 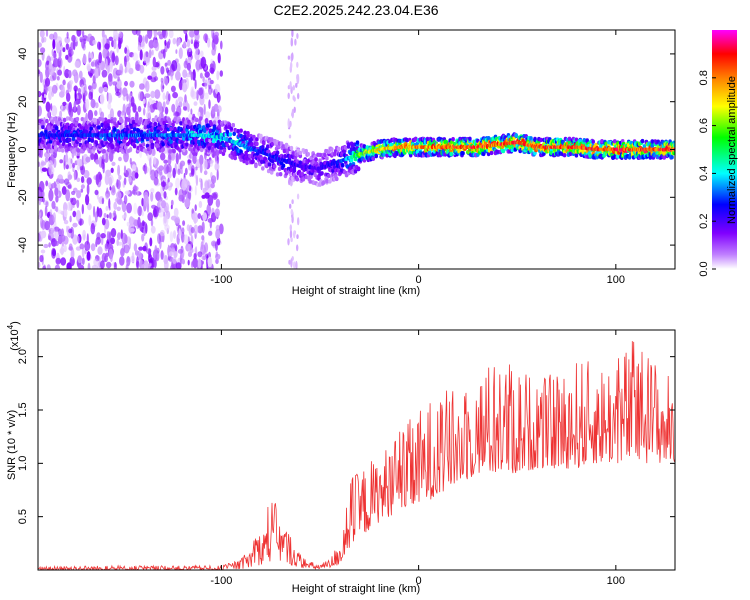 What do you see at coordinates (356, 291) in the screenshot?
I see `spectrogram-x-label: Height of straight line (km)` at bounding box center [356, 291].